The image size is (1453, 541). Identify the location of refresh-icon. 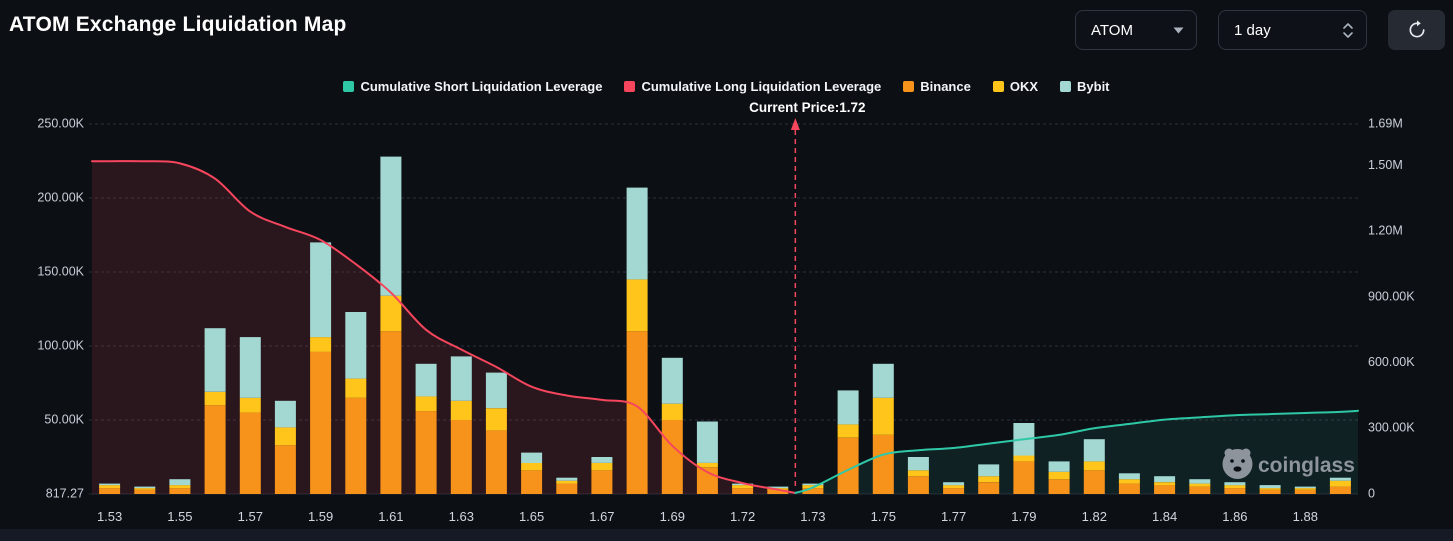
(1416, 29).